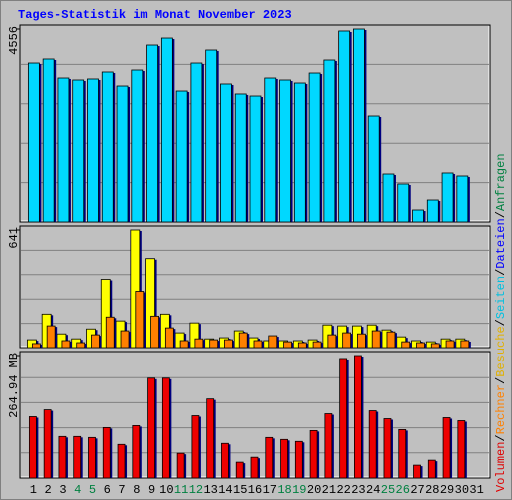 This screenshot has width=512, height=500. I want to click on x-tick-label: 19, so click(299, 490).